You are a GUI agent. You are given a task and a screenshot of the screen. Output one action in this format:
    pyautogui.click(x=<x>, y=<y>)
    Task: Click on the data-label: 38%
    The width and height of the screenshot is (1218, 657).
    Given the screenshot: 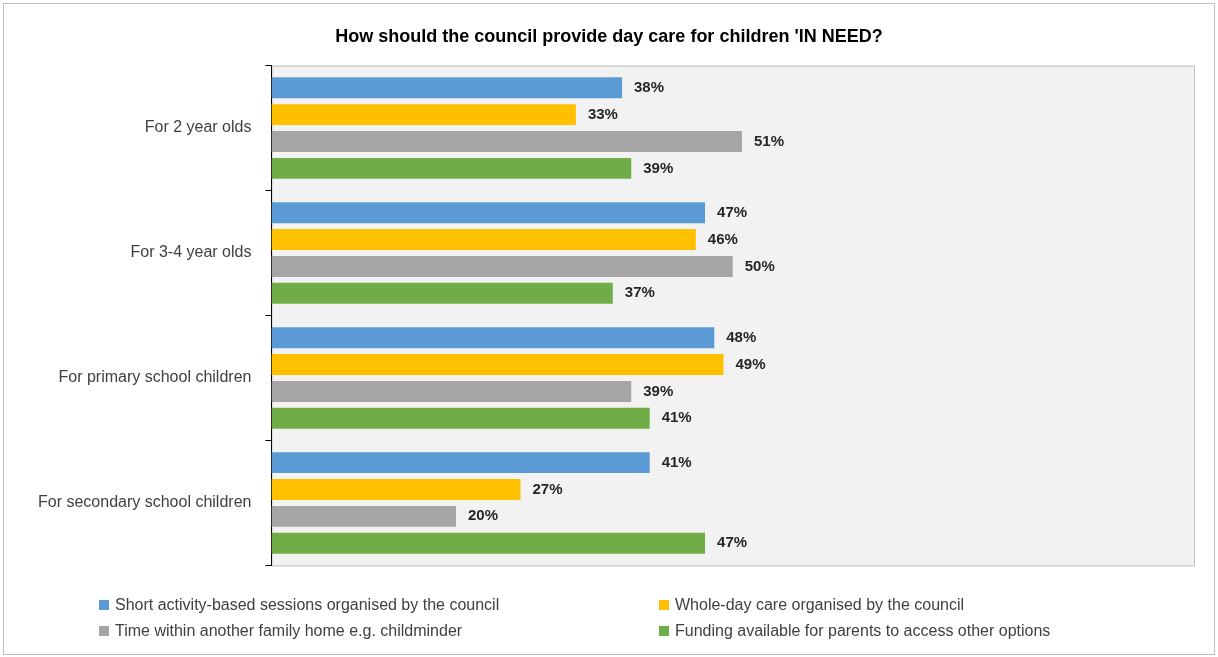 What is the action you would take?
    pyautogui.click(x=649, y=86)
    